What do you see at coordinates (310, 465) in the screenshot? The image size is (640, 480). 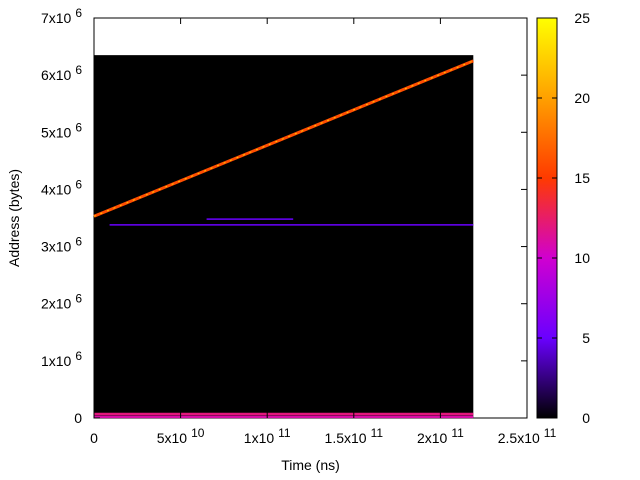 I see `x-axis-title: Time (ns)` at bounding box center [310, 465].